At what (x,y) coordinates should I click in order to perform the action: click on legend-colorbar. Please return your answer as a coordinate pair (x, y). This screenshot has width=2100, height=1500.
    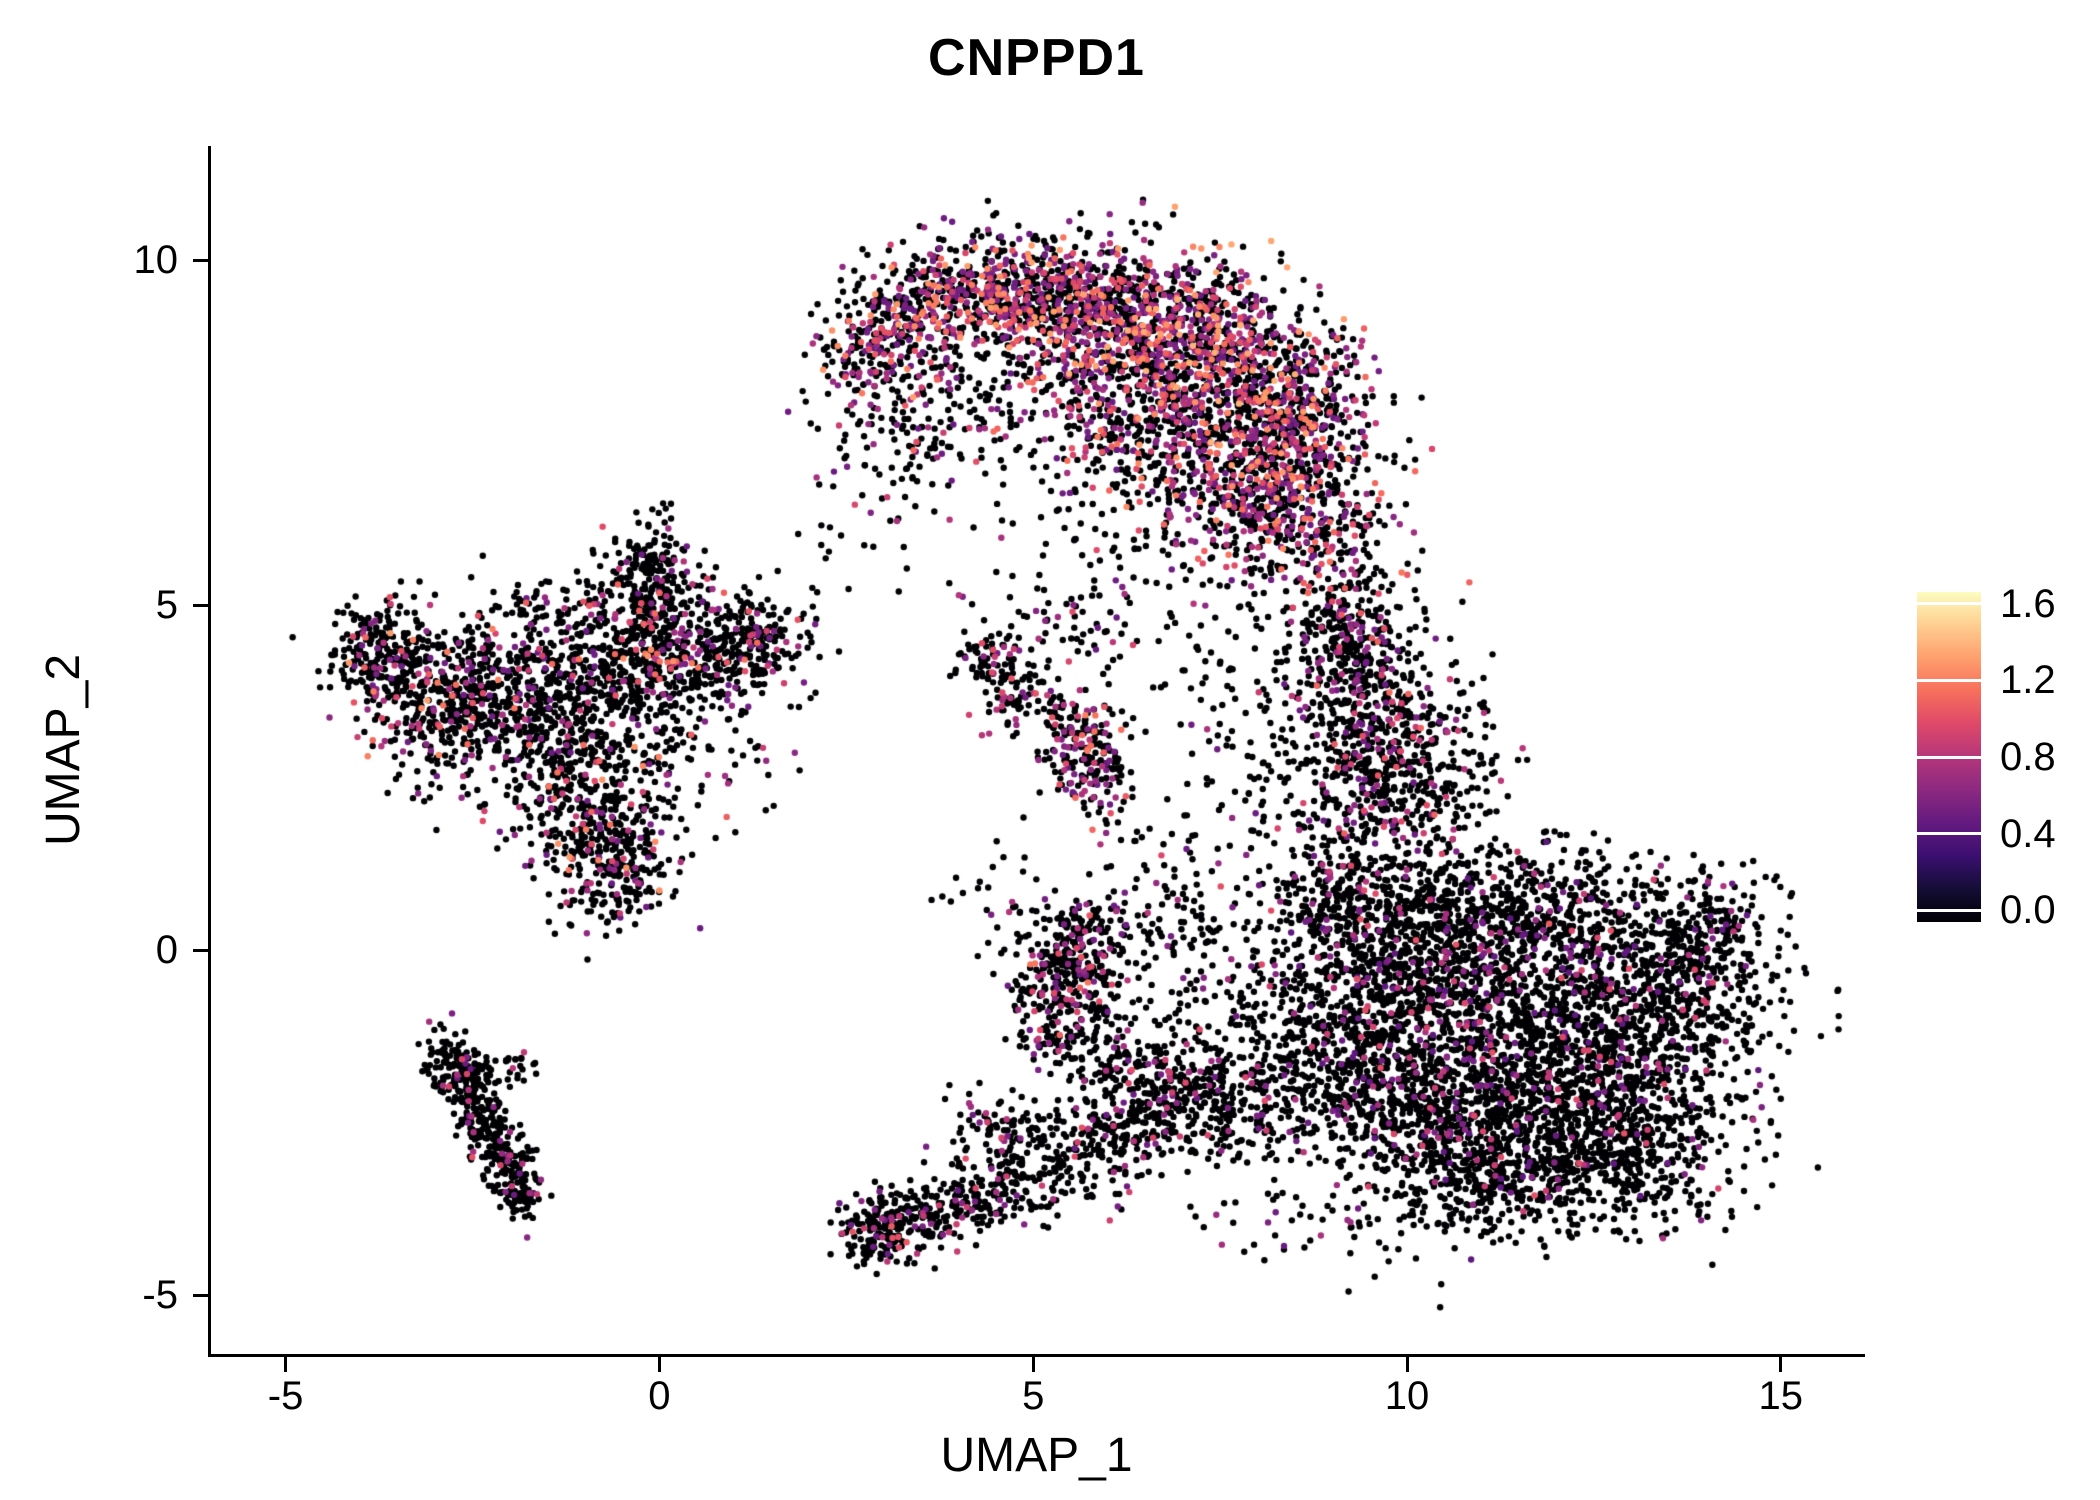
    Looking at the image, I should click on (1949, 757).